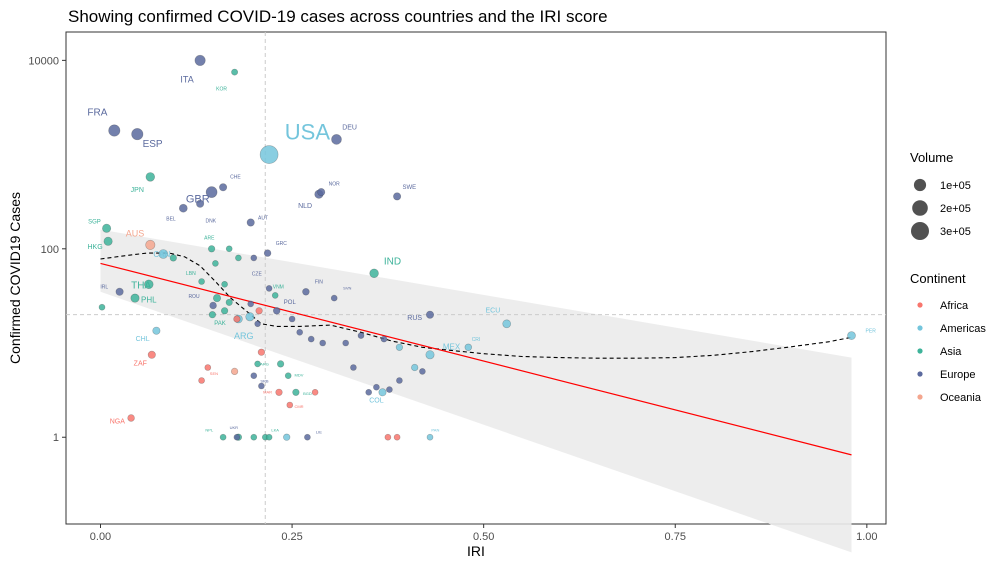  Describe the element at coordinates (229, 249) in the screenshot. I see `point-bhr` at that location.